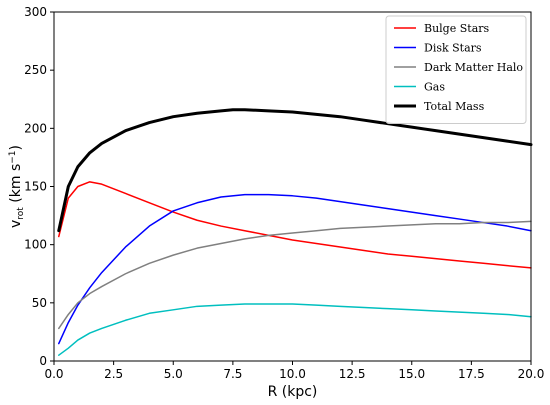 This screenshot has height=405, width=550. Describe the element at coordinates (434, 87) in the screenshot. I see `legend-label: Gas` at that location.